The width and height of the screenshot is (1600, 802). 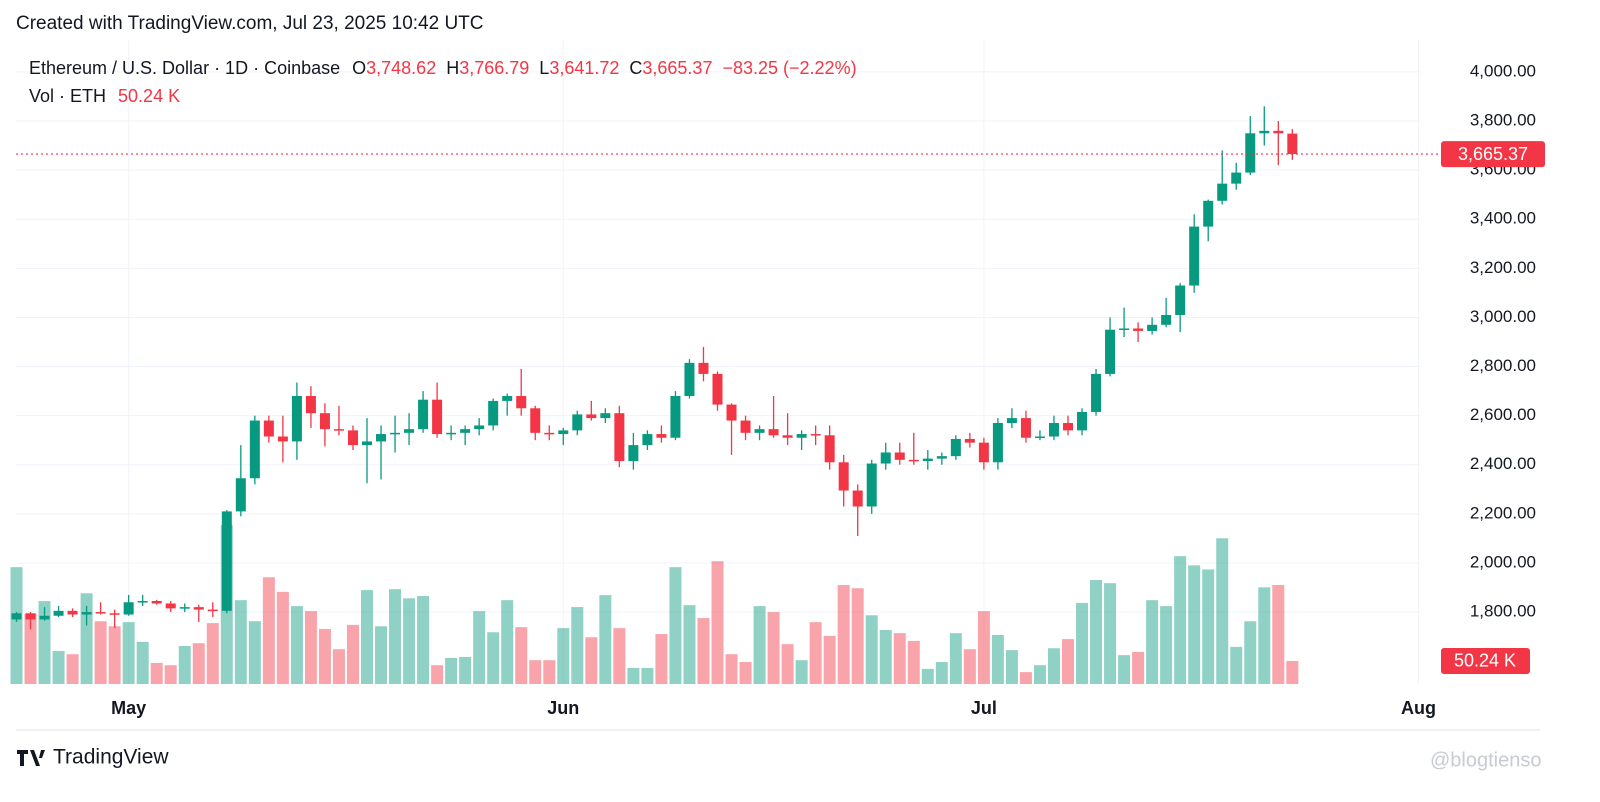 What do you see at coordinates (1503, 365) in the screenshot?
I see `y-tick-label: 2,800.00` at bounding box center [1503, 365].